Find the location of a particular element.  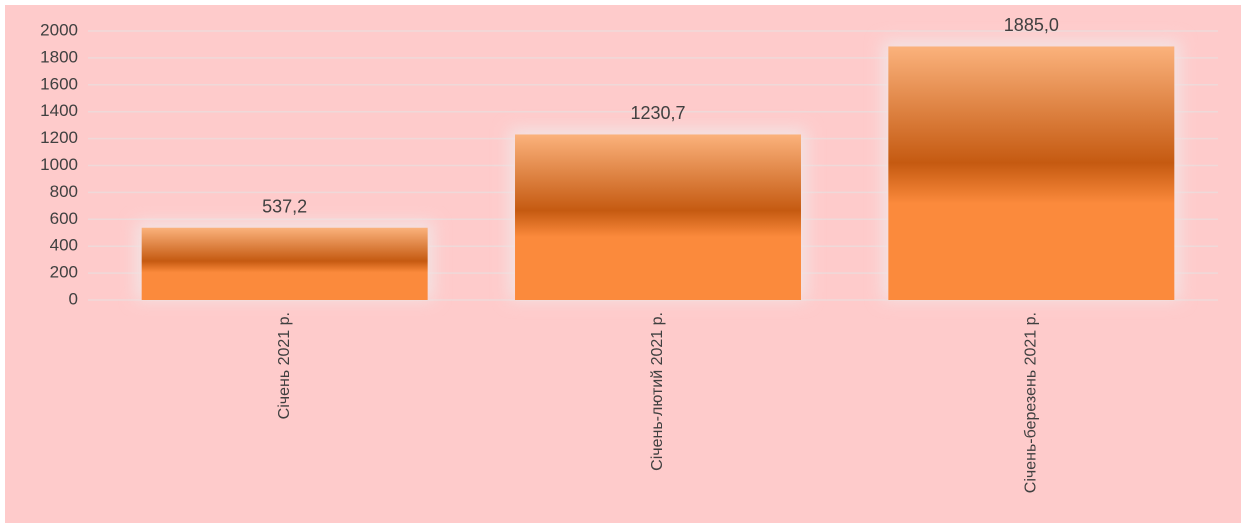

y-tick-label: 2000 is located at coordinates (59, 29).